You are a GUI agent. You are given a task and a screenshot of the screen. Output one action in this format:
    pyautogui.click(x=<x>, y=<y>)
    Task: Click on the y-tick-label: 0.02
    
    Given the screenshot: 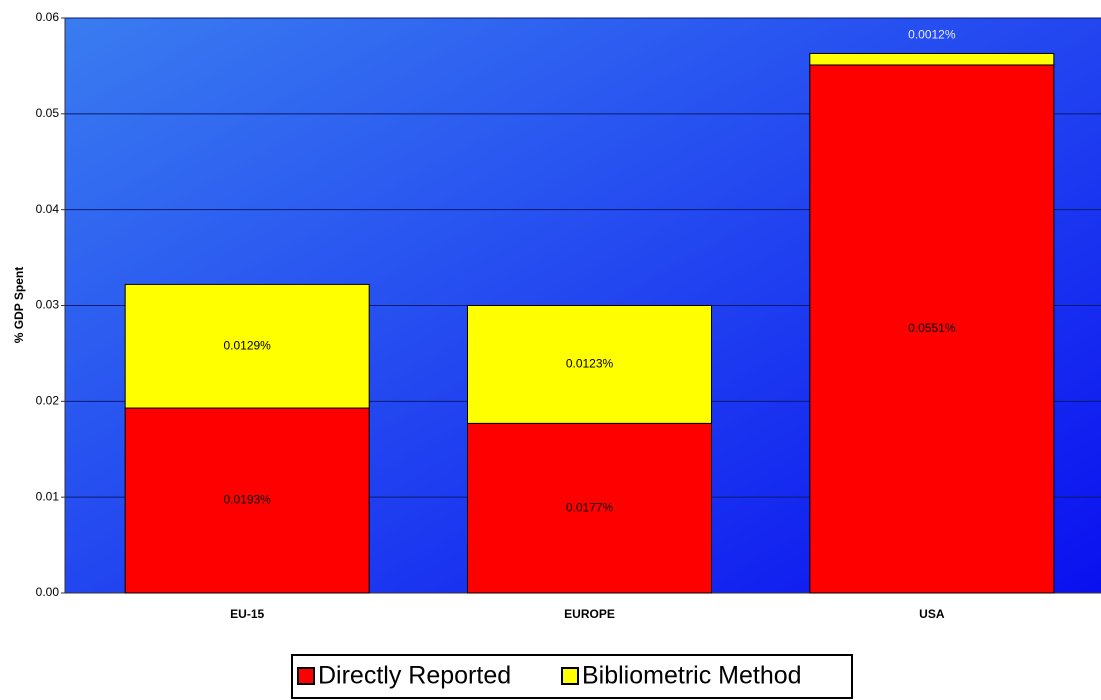 What is the action you would take?
    pyautogui.click(x=48, y=401)
    